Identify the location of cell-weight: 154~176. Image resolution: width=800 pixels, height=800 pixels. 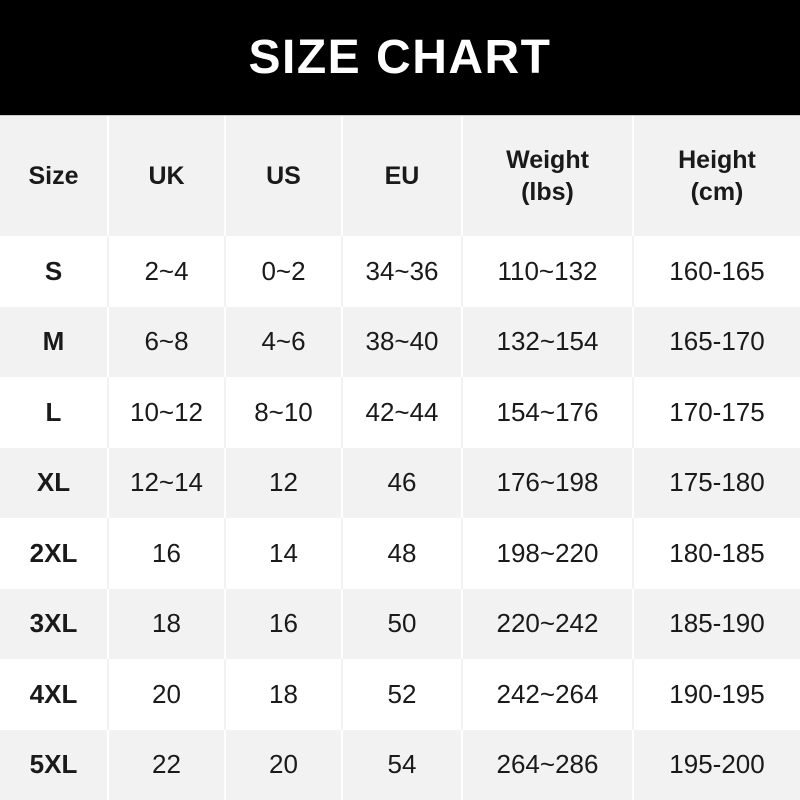
(548, 412).